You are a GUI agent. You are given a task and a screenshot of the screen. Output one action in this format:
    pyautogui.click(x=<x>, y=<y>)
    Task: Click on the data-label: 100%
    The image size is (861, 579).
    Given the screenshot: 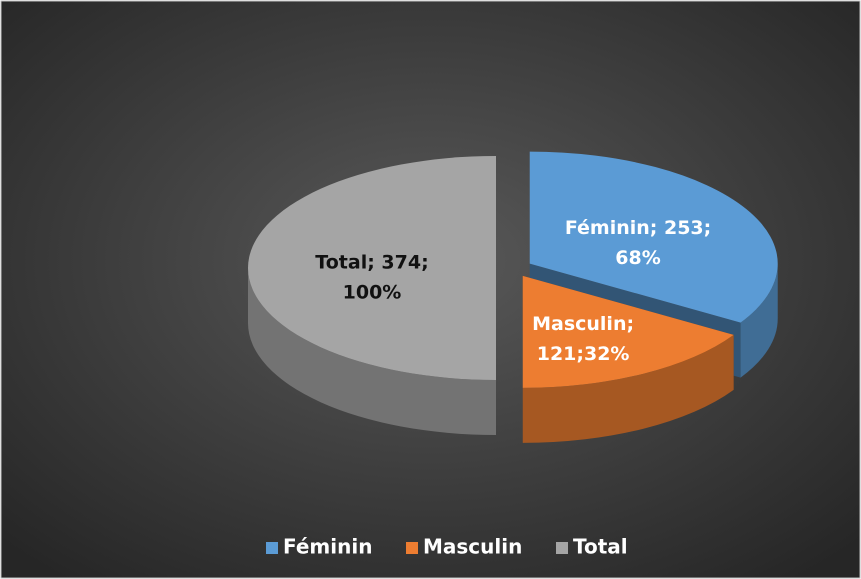 What is the action you would take?
    pyautogui.click(x=372, y=293)
    